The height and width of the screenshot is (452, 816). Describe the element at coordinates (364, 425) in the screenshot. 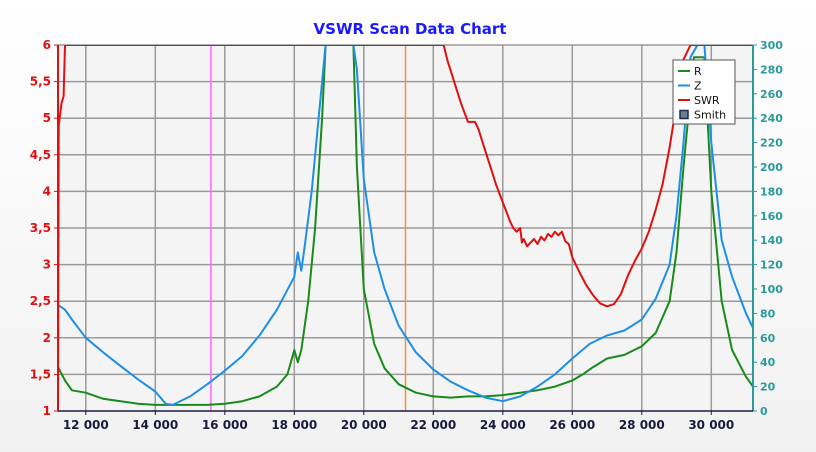

I see `x-tick-label: 20 000` at that location.